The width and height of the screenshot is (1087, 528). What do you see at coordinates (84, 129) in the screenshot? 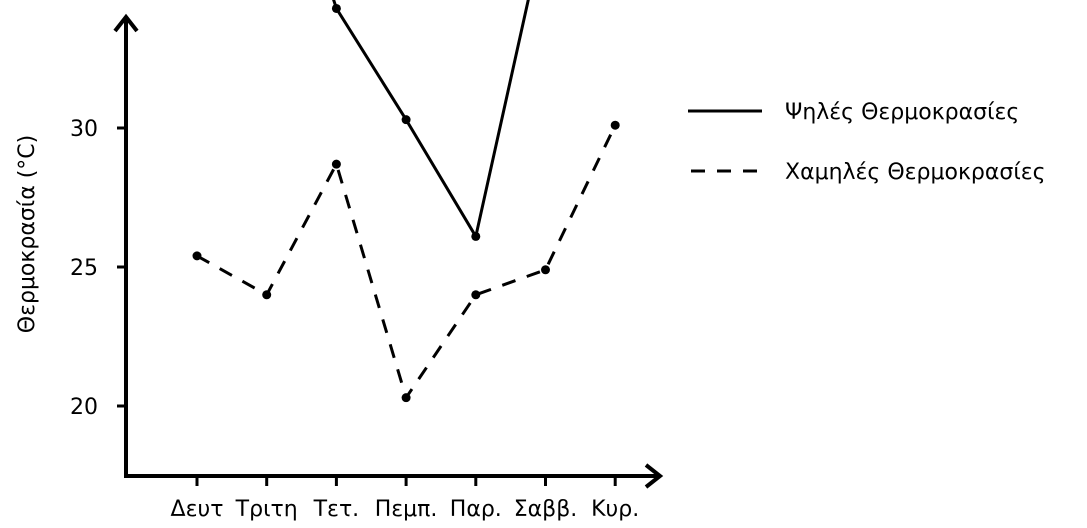
I see `y-tick-label: 30` at bounding box center [84, 129].